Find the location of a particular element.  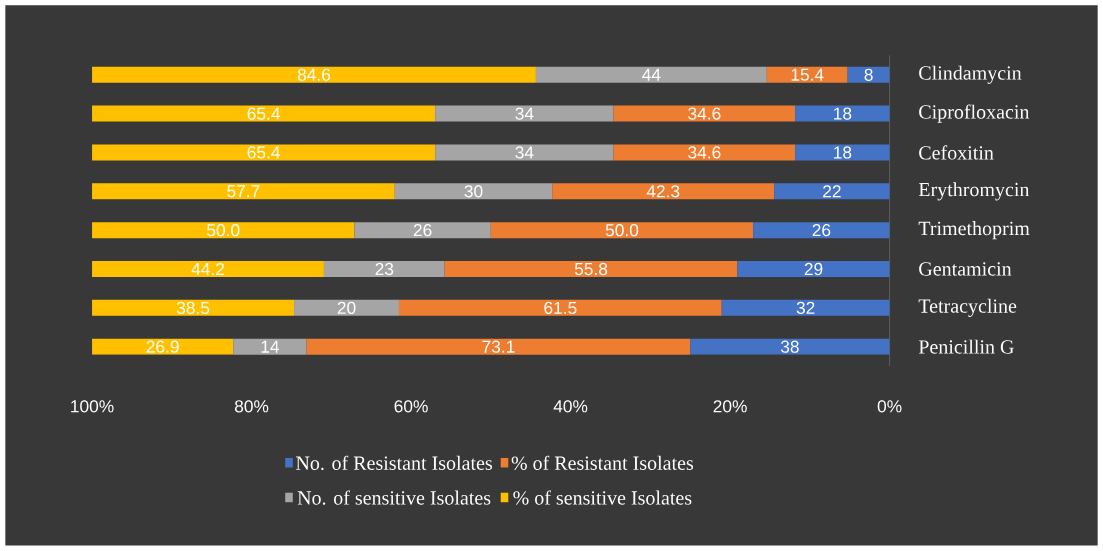

data-label: 42.3 is located at coordinates (663, 191).